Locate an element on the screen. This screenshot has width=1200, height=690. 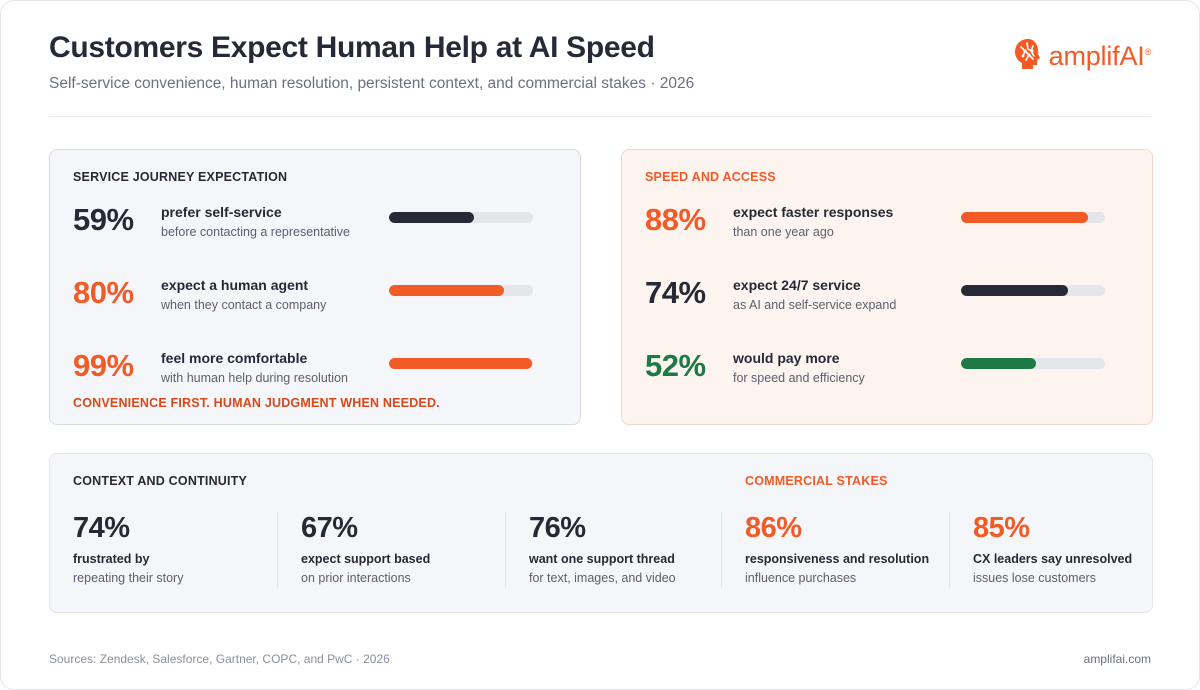
stat-detail: than one year ago is located at coordinates (783, 232).